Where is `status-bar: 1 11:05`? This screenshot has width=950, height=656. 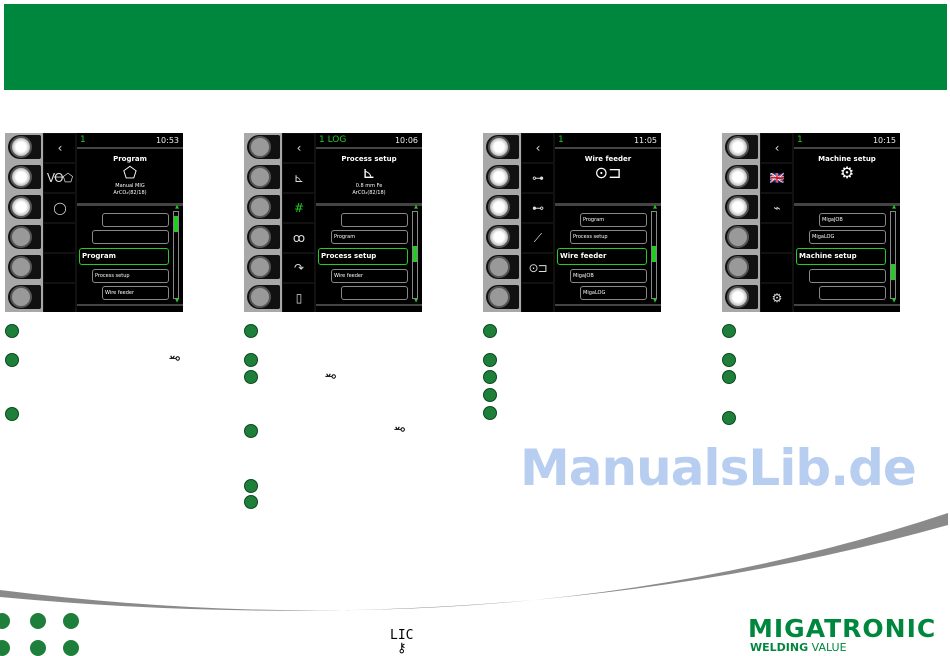
status-bar: 1 11:05 is located at coordinates (608, 141).